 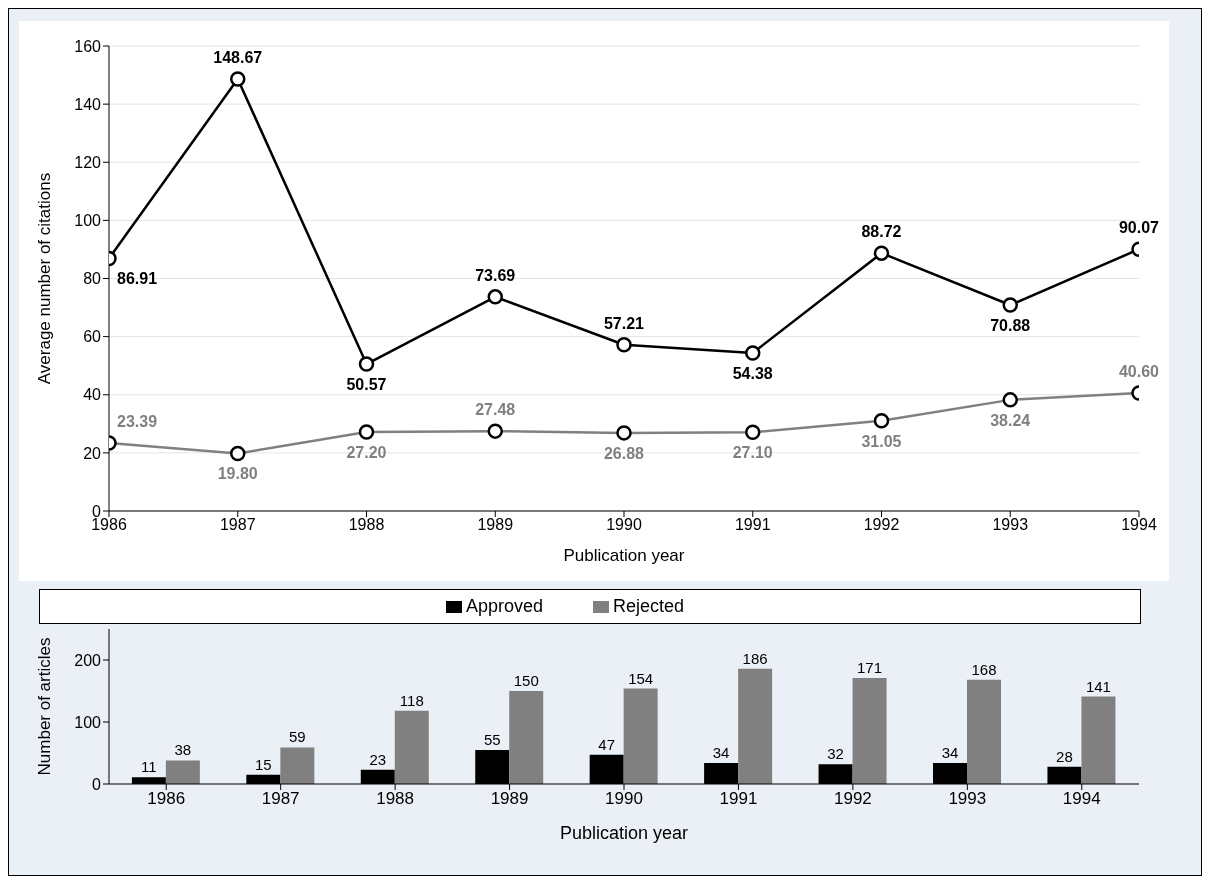 What do you see at coordinates (1098, 686) in the screenshot?
I see `data-label: 141` at bounding box center [1098, 686].